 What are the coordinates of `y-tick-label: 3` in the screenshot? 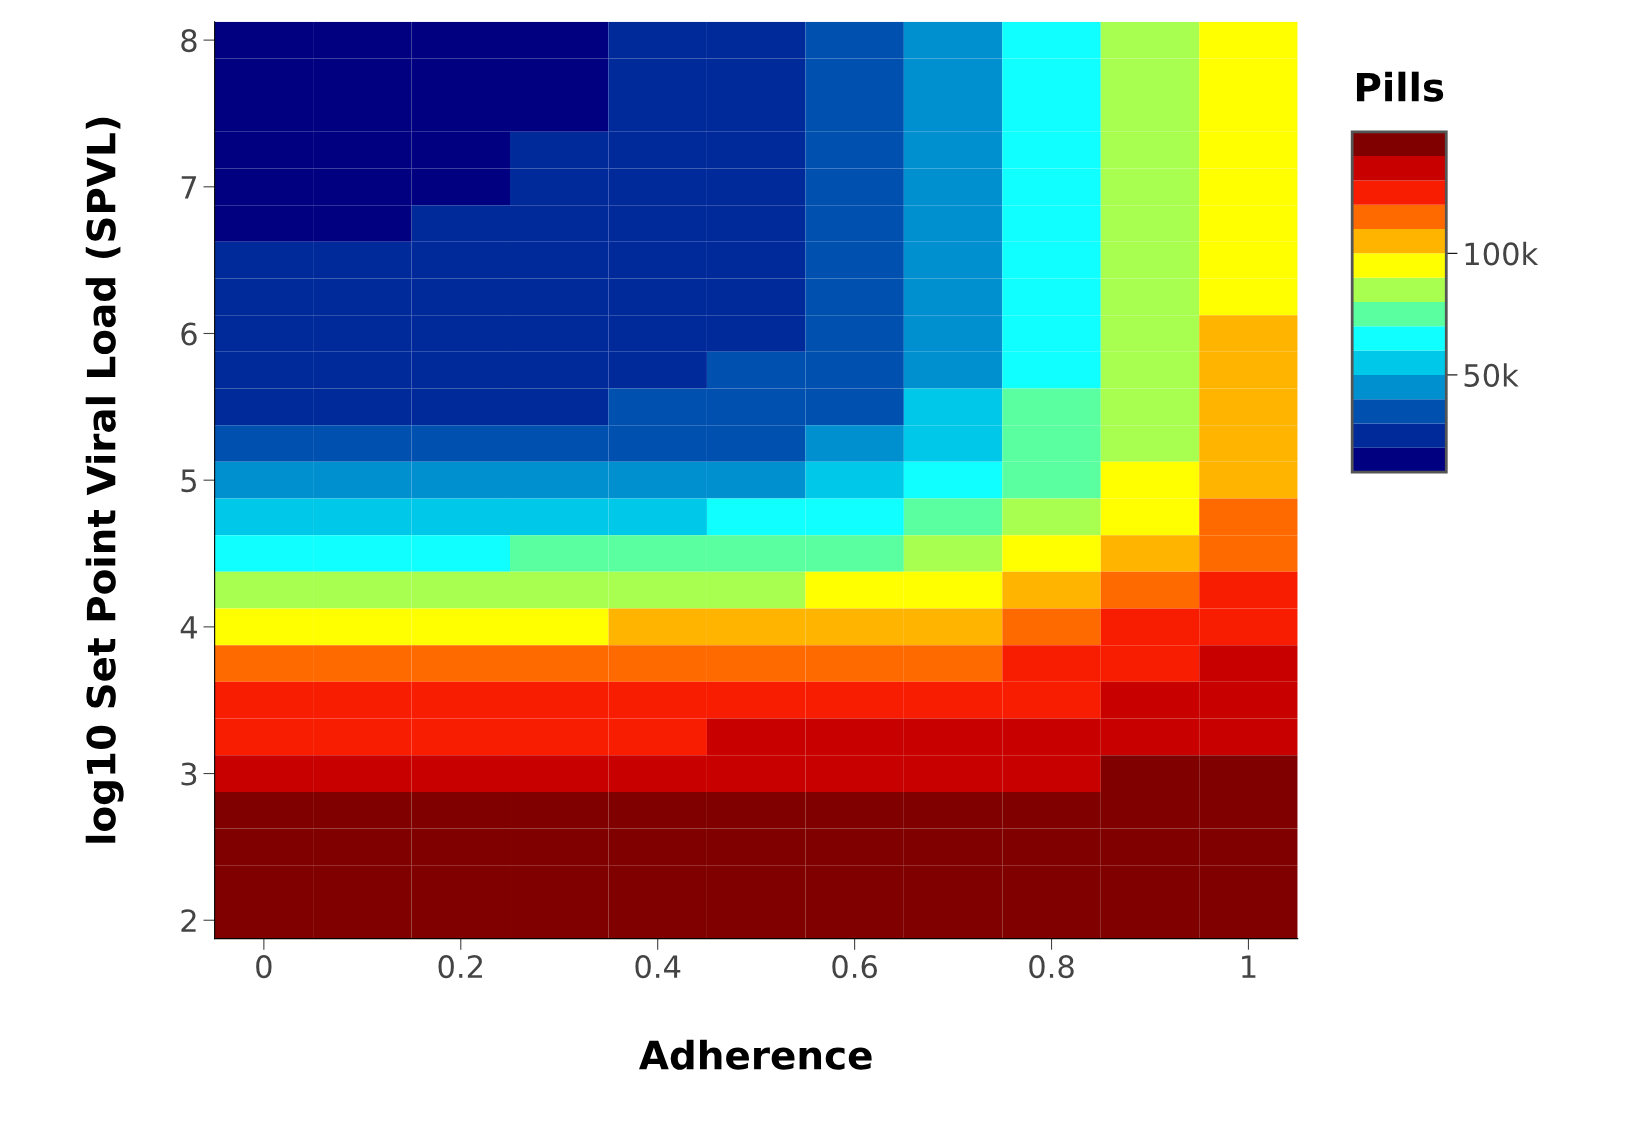 It's located at (189, 774).